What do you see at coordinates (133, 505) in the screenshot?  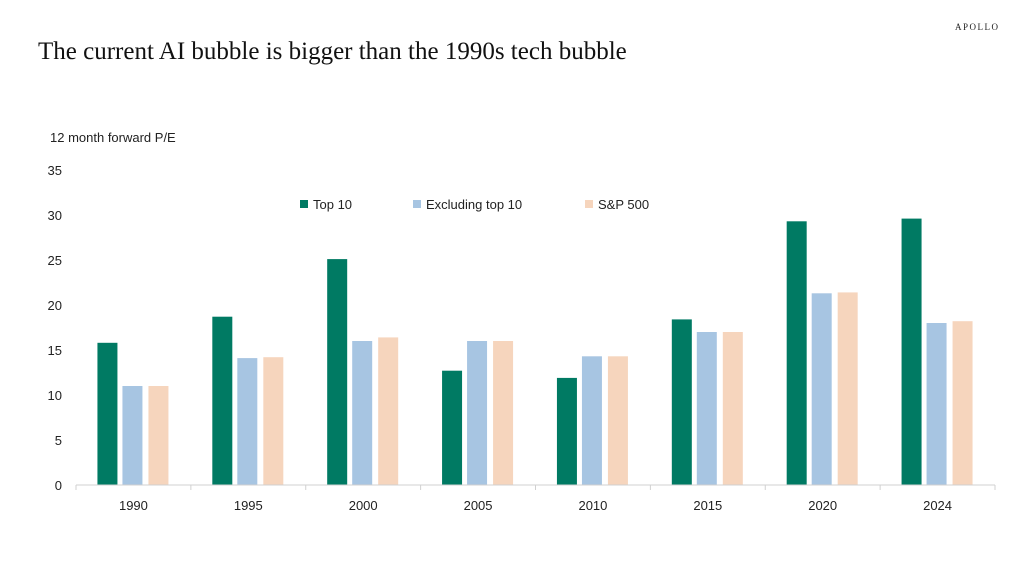 I see `x-tick-label: 1990` at bounding box center [133, 505].